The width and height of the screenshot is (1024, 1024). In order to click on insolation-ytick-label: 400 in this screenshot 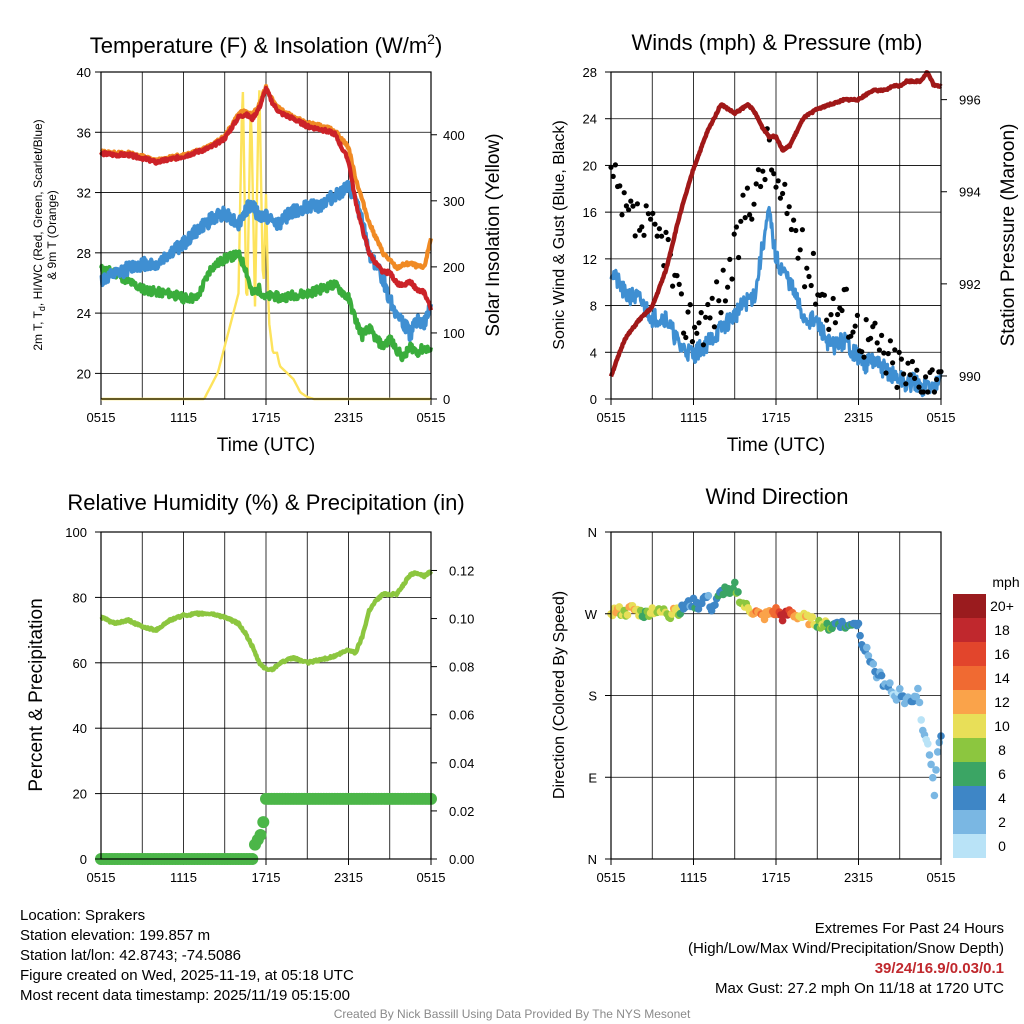, I will do `click(454, 135)`.